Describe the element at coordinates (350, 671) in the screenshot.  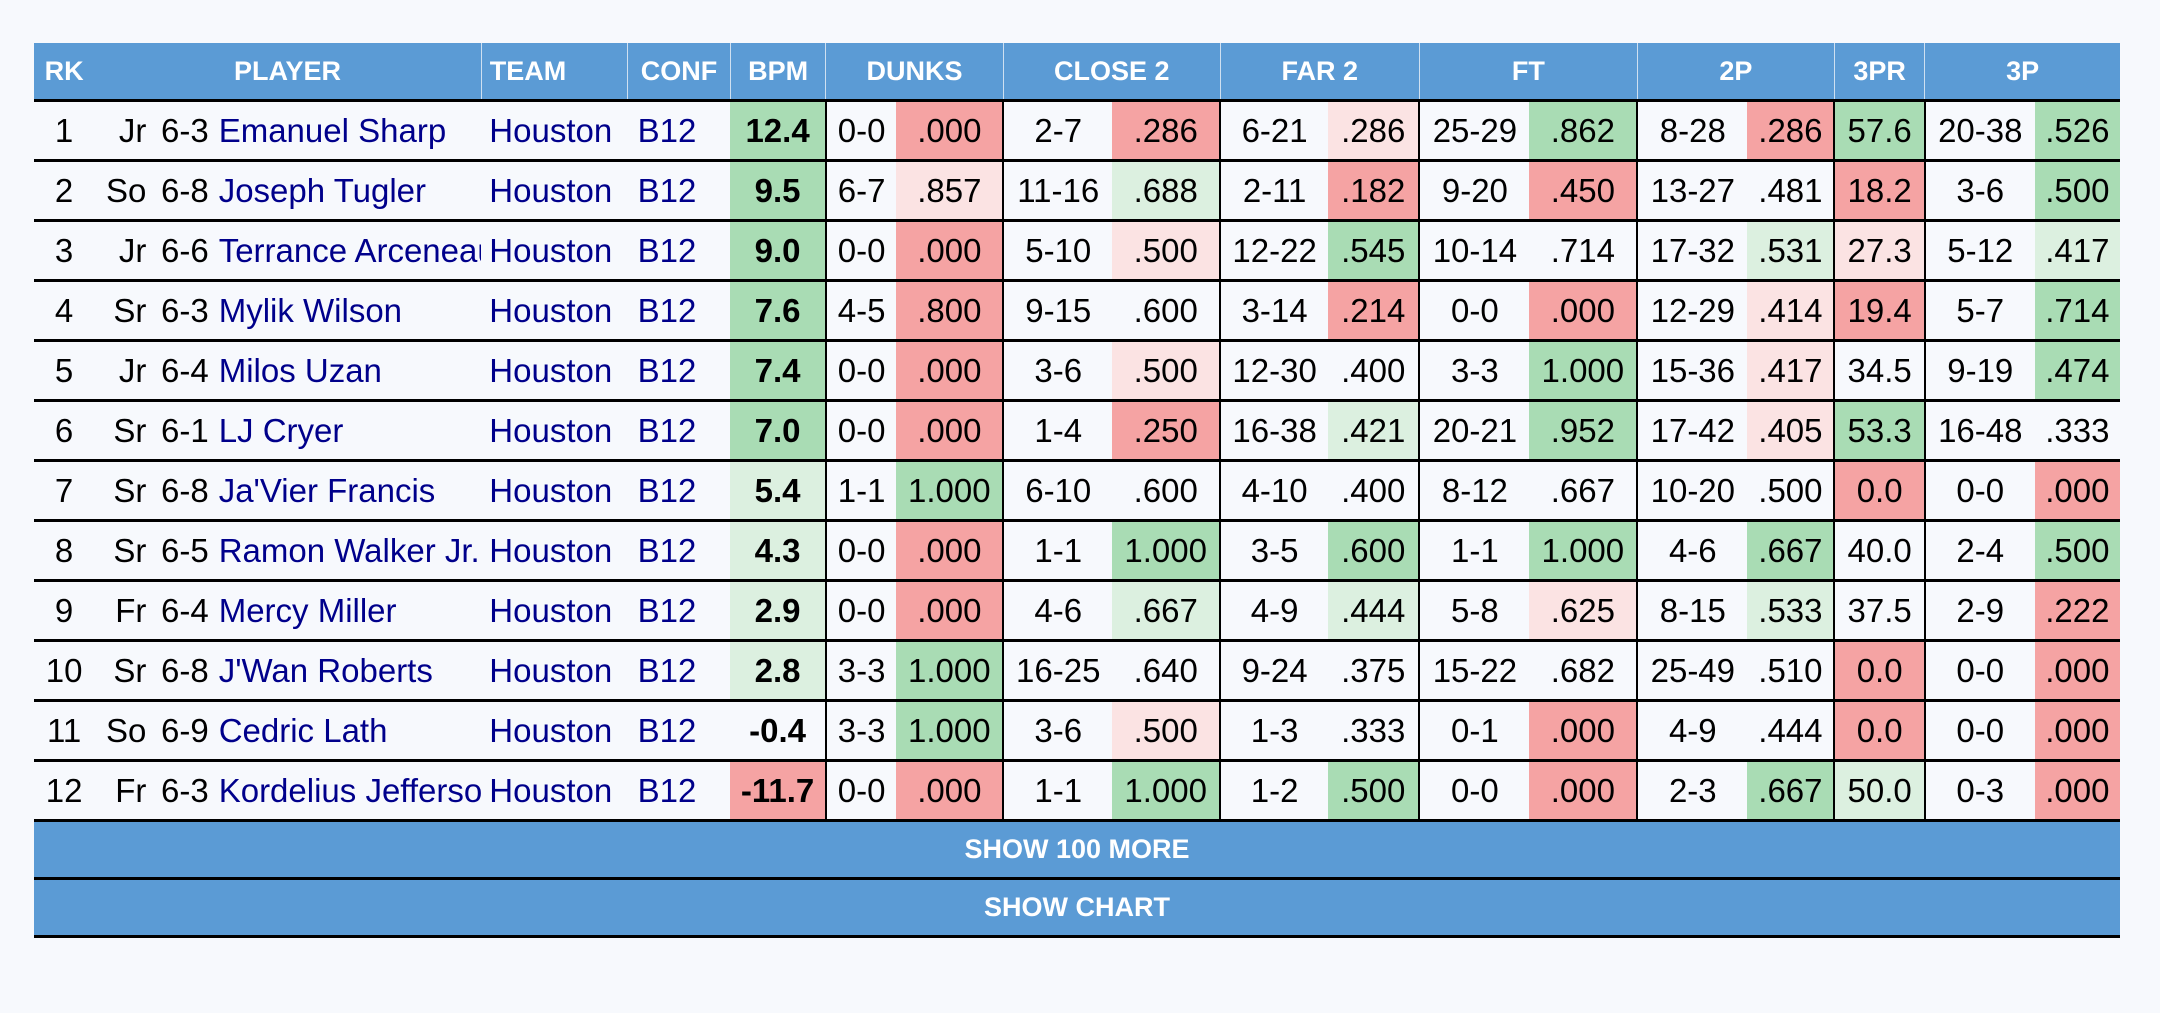
I see `player-link: J'Wan Roberts` at that location.